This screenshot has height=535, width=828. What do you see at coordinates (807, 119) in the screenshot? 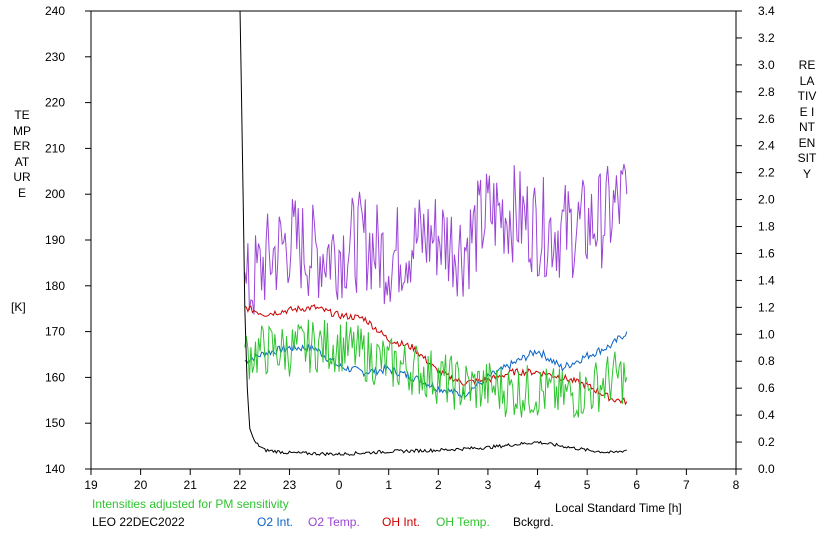
I see `y-right-axis-label: RELATIVE INTENSITY` at bounding box center [807, 119].